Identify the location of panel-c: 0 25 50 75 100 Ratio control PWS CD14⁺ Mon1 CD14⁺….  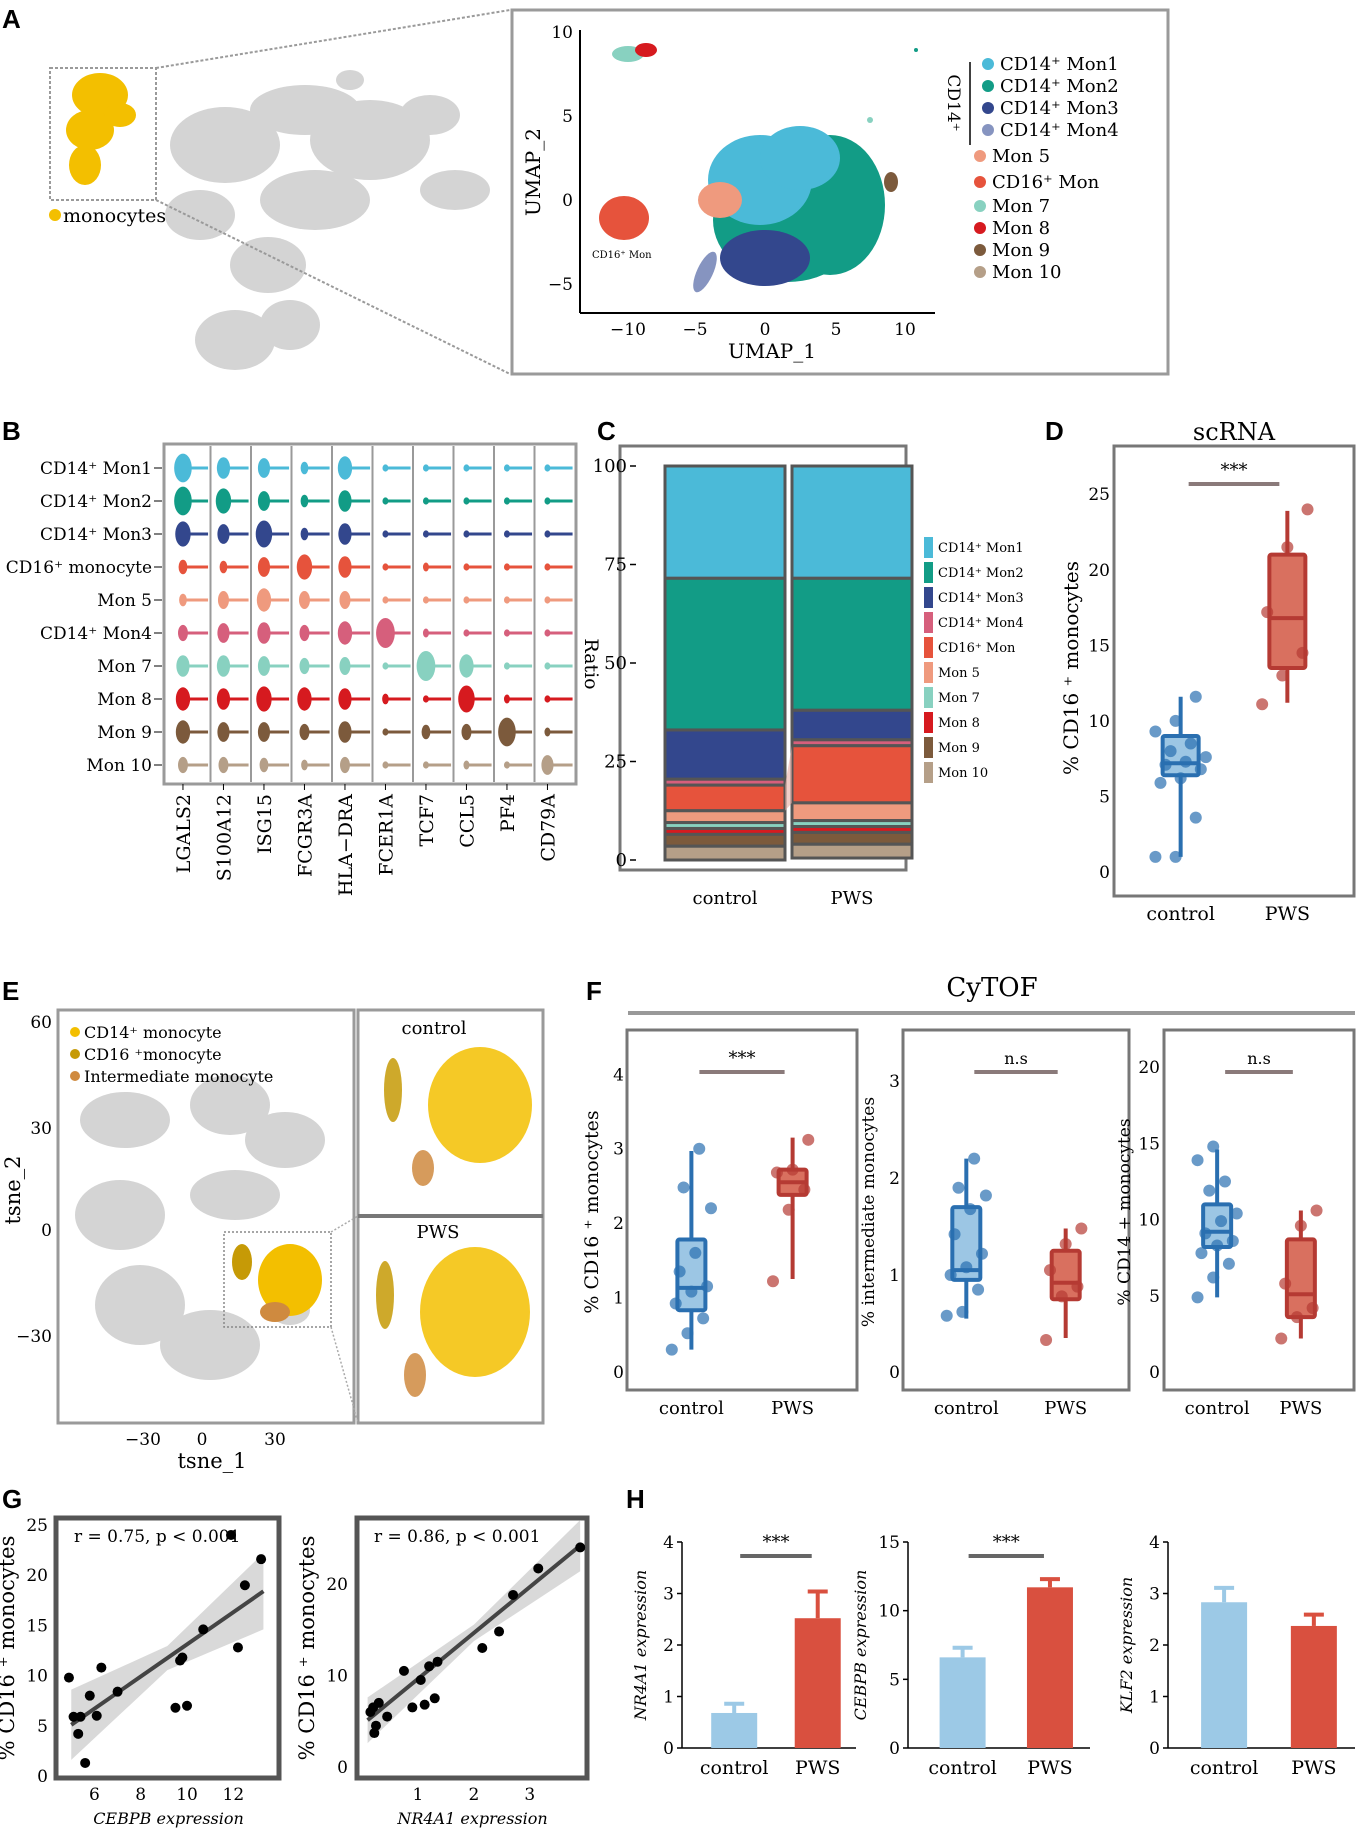
(802, 676).